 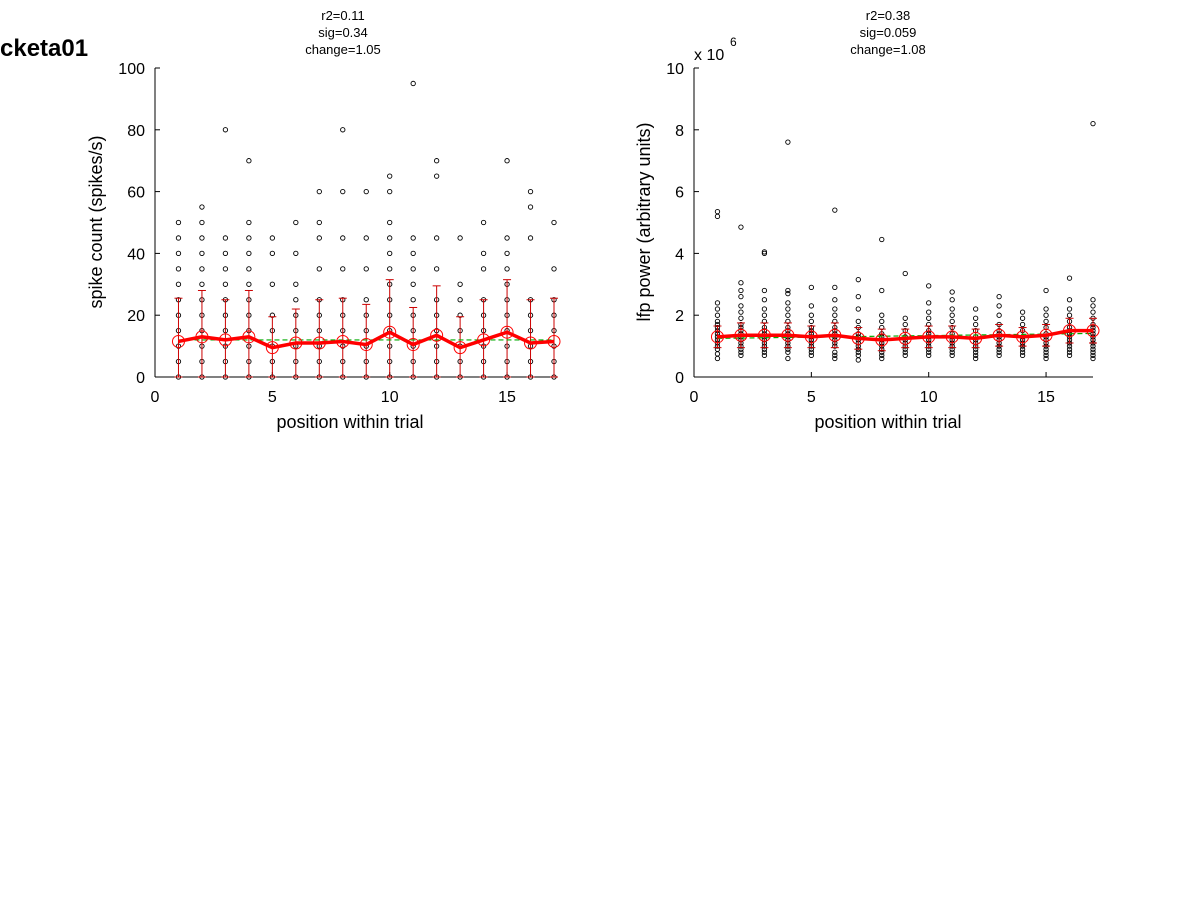 I want to click on y-tick-label: 2, so click(x=679, y=316).